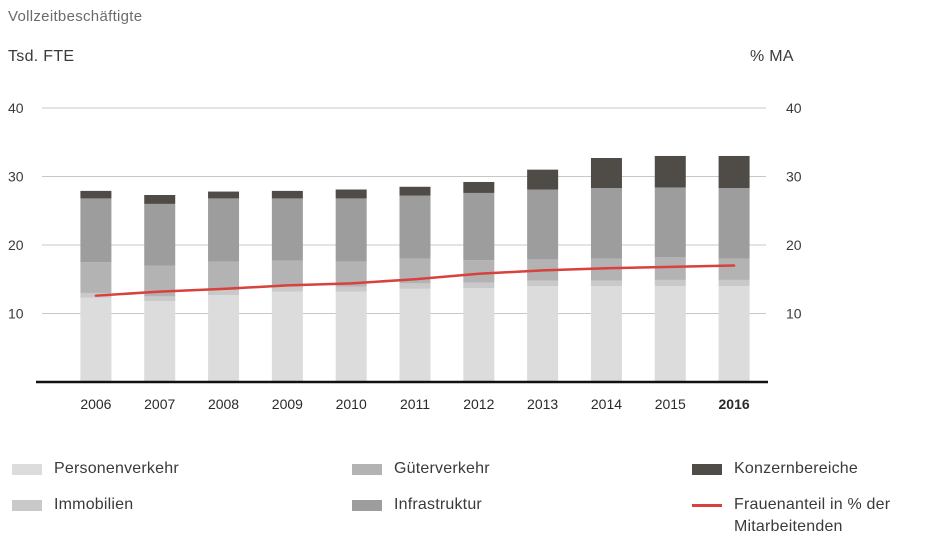 This screenshot has width=926, height=541. I want to click on bar-personenverkehr-2010, so click(351, 336).